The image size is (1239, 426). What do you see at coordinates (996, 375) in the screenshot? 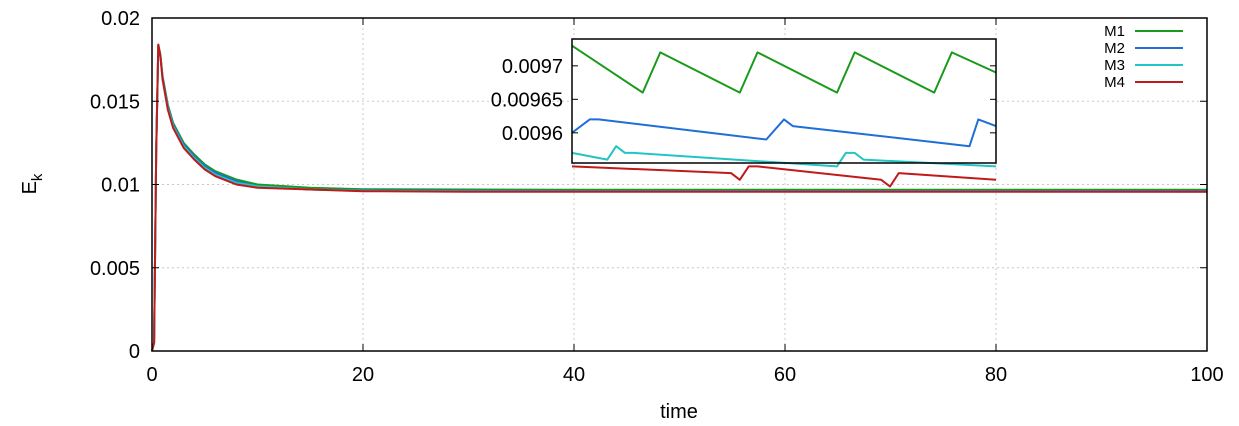
I see `x-tick-label: 80` at bounding box center [996, 375].